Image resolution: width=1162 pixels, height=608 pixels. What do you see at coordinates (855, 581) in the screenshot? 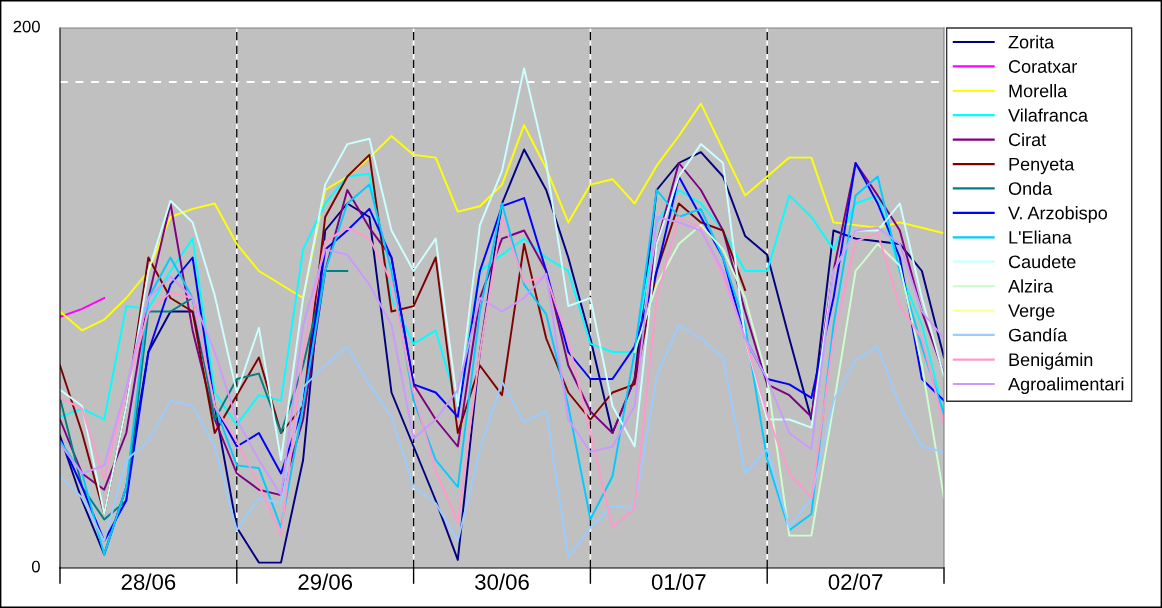
I see `x-tick-label: 02/07` at bounding box center [855, 581].